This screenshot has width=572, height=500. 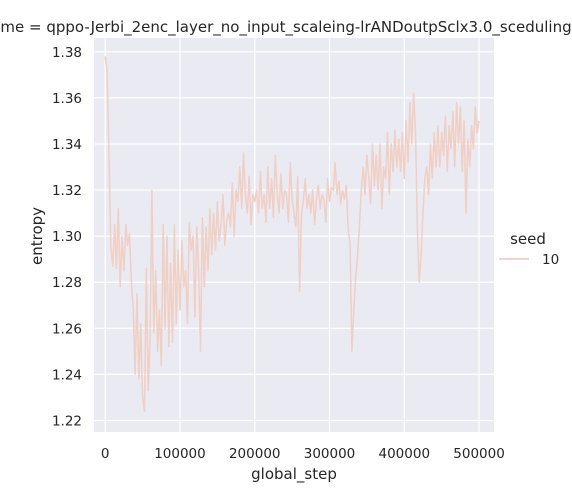 I want to click on x-tick-label: 100000, so click(x=180, y=454).